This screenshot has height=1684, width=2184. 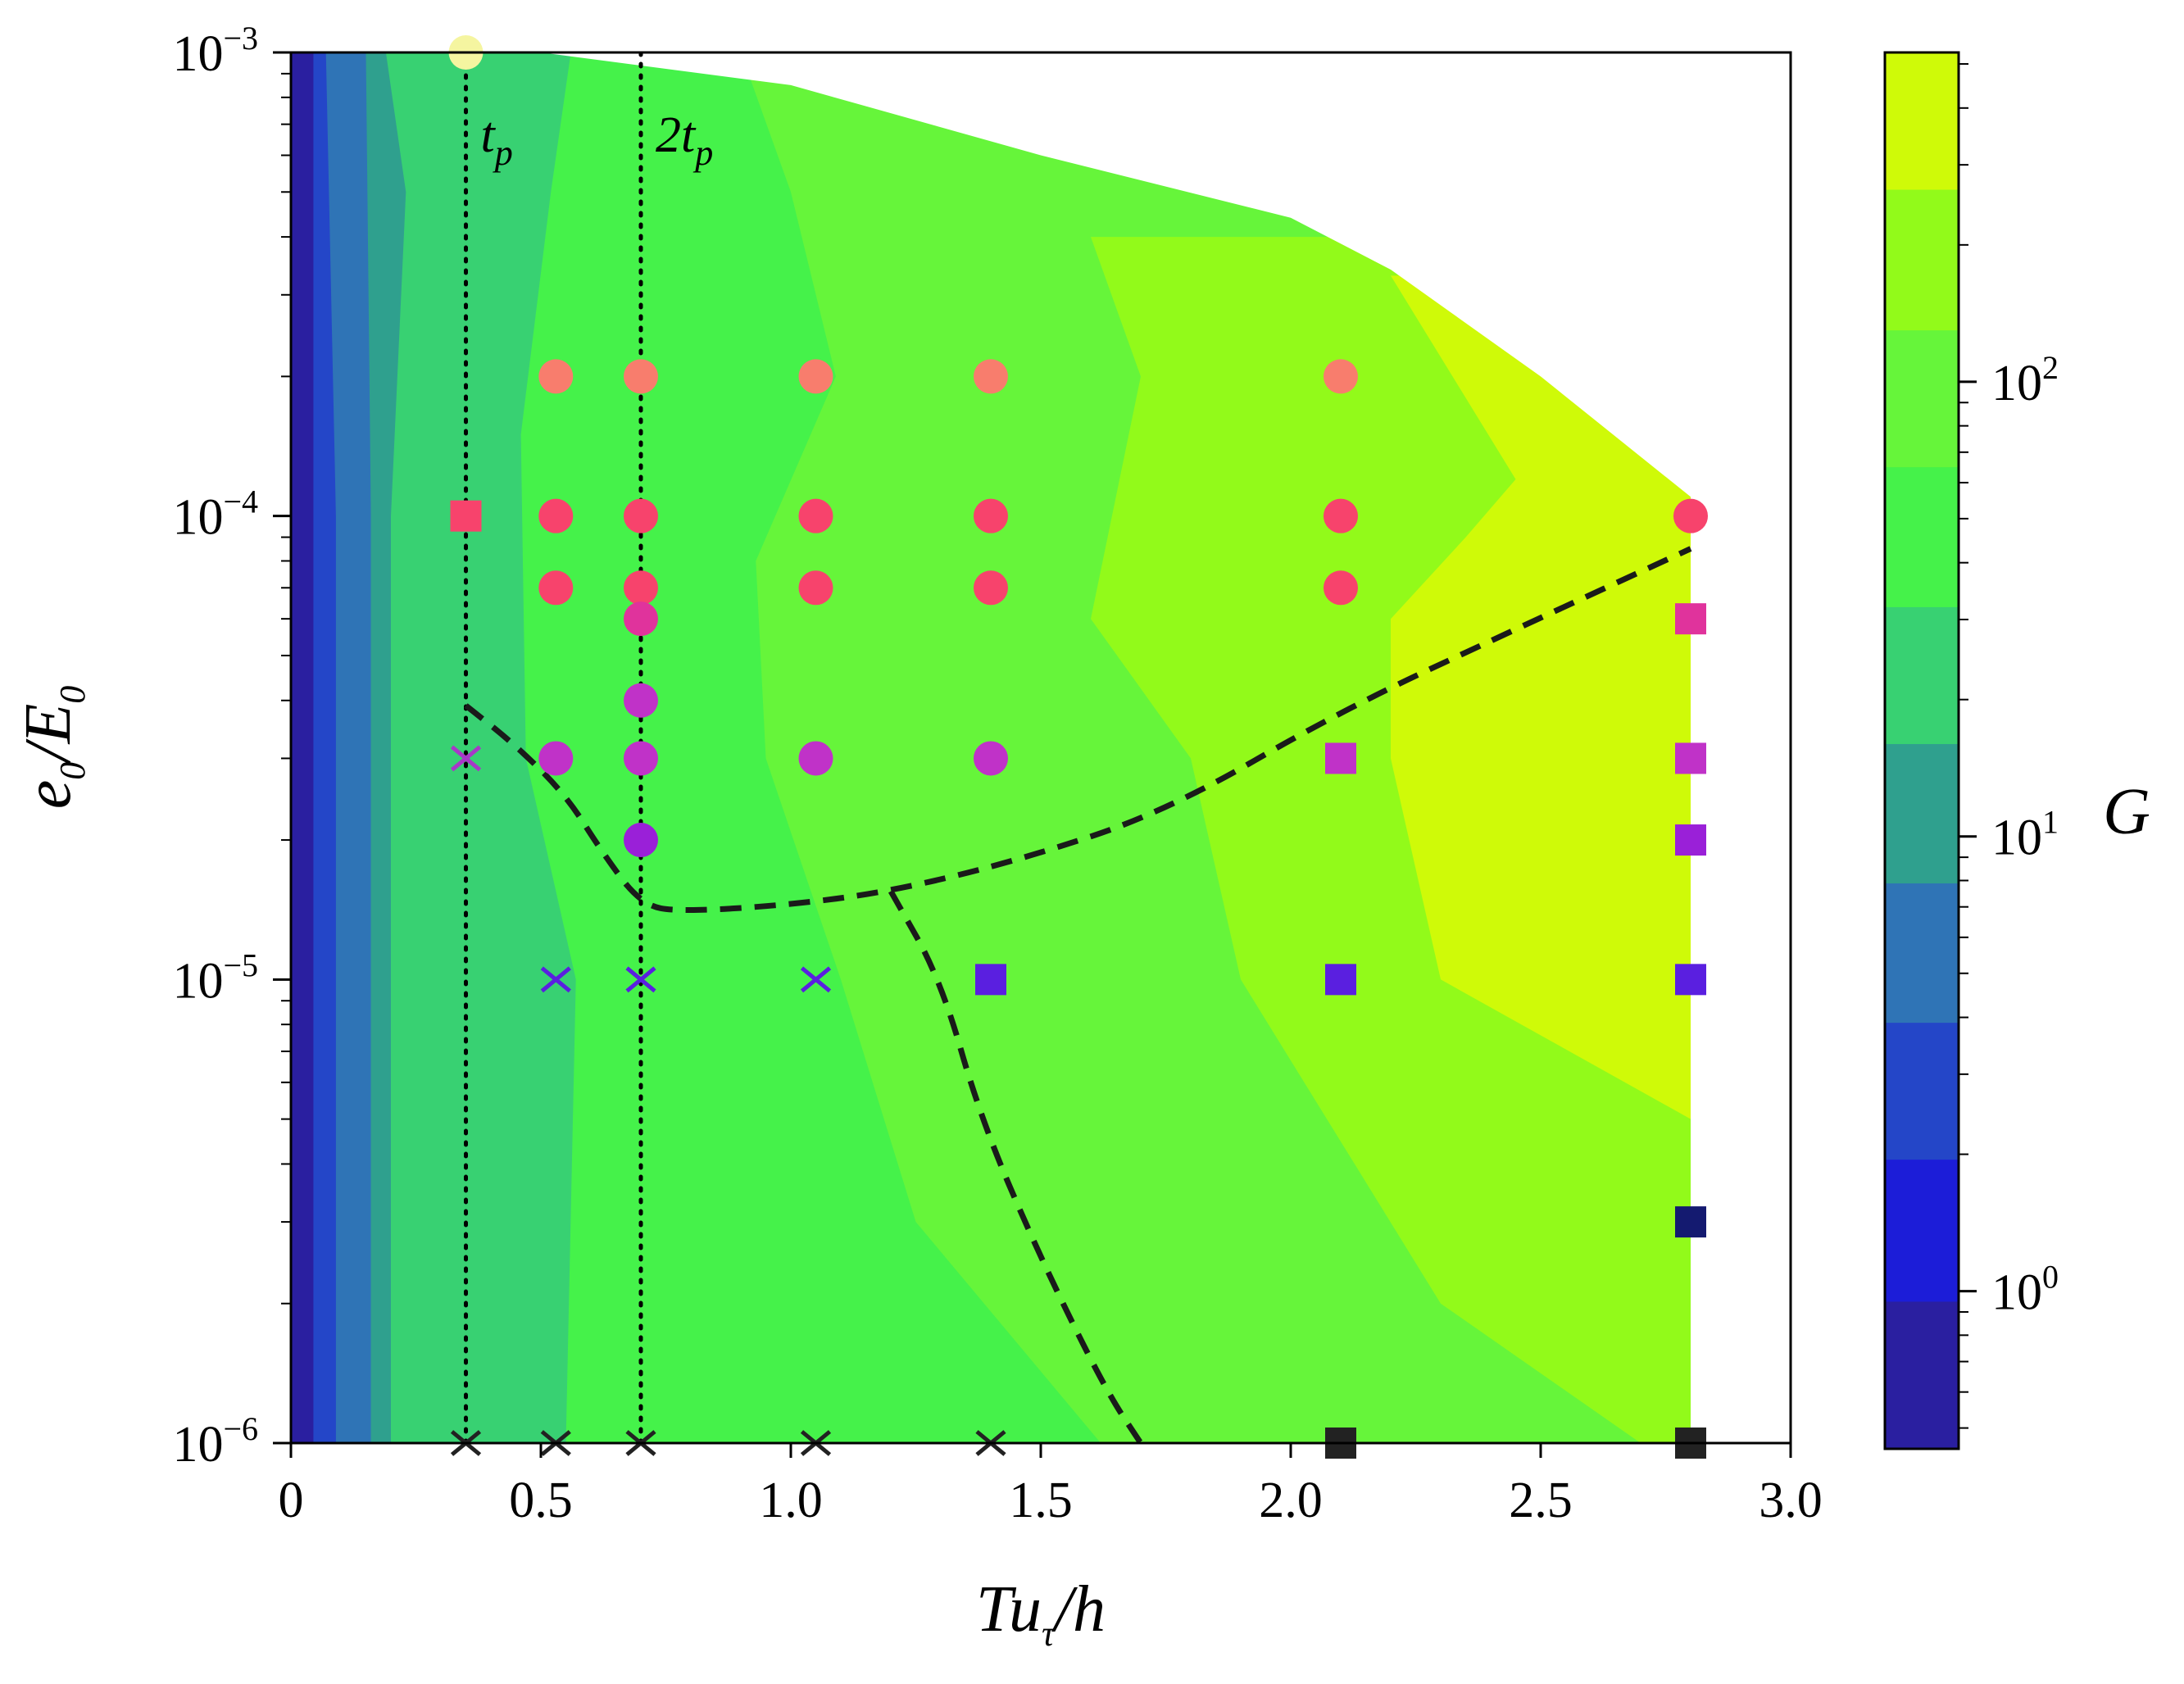 I want to click on x-tick-label: 3.0, so click(x=1791, y=1500).